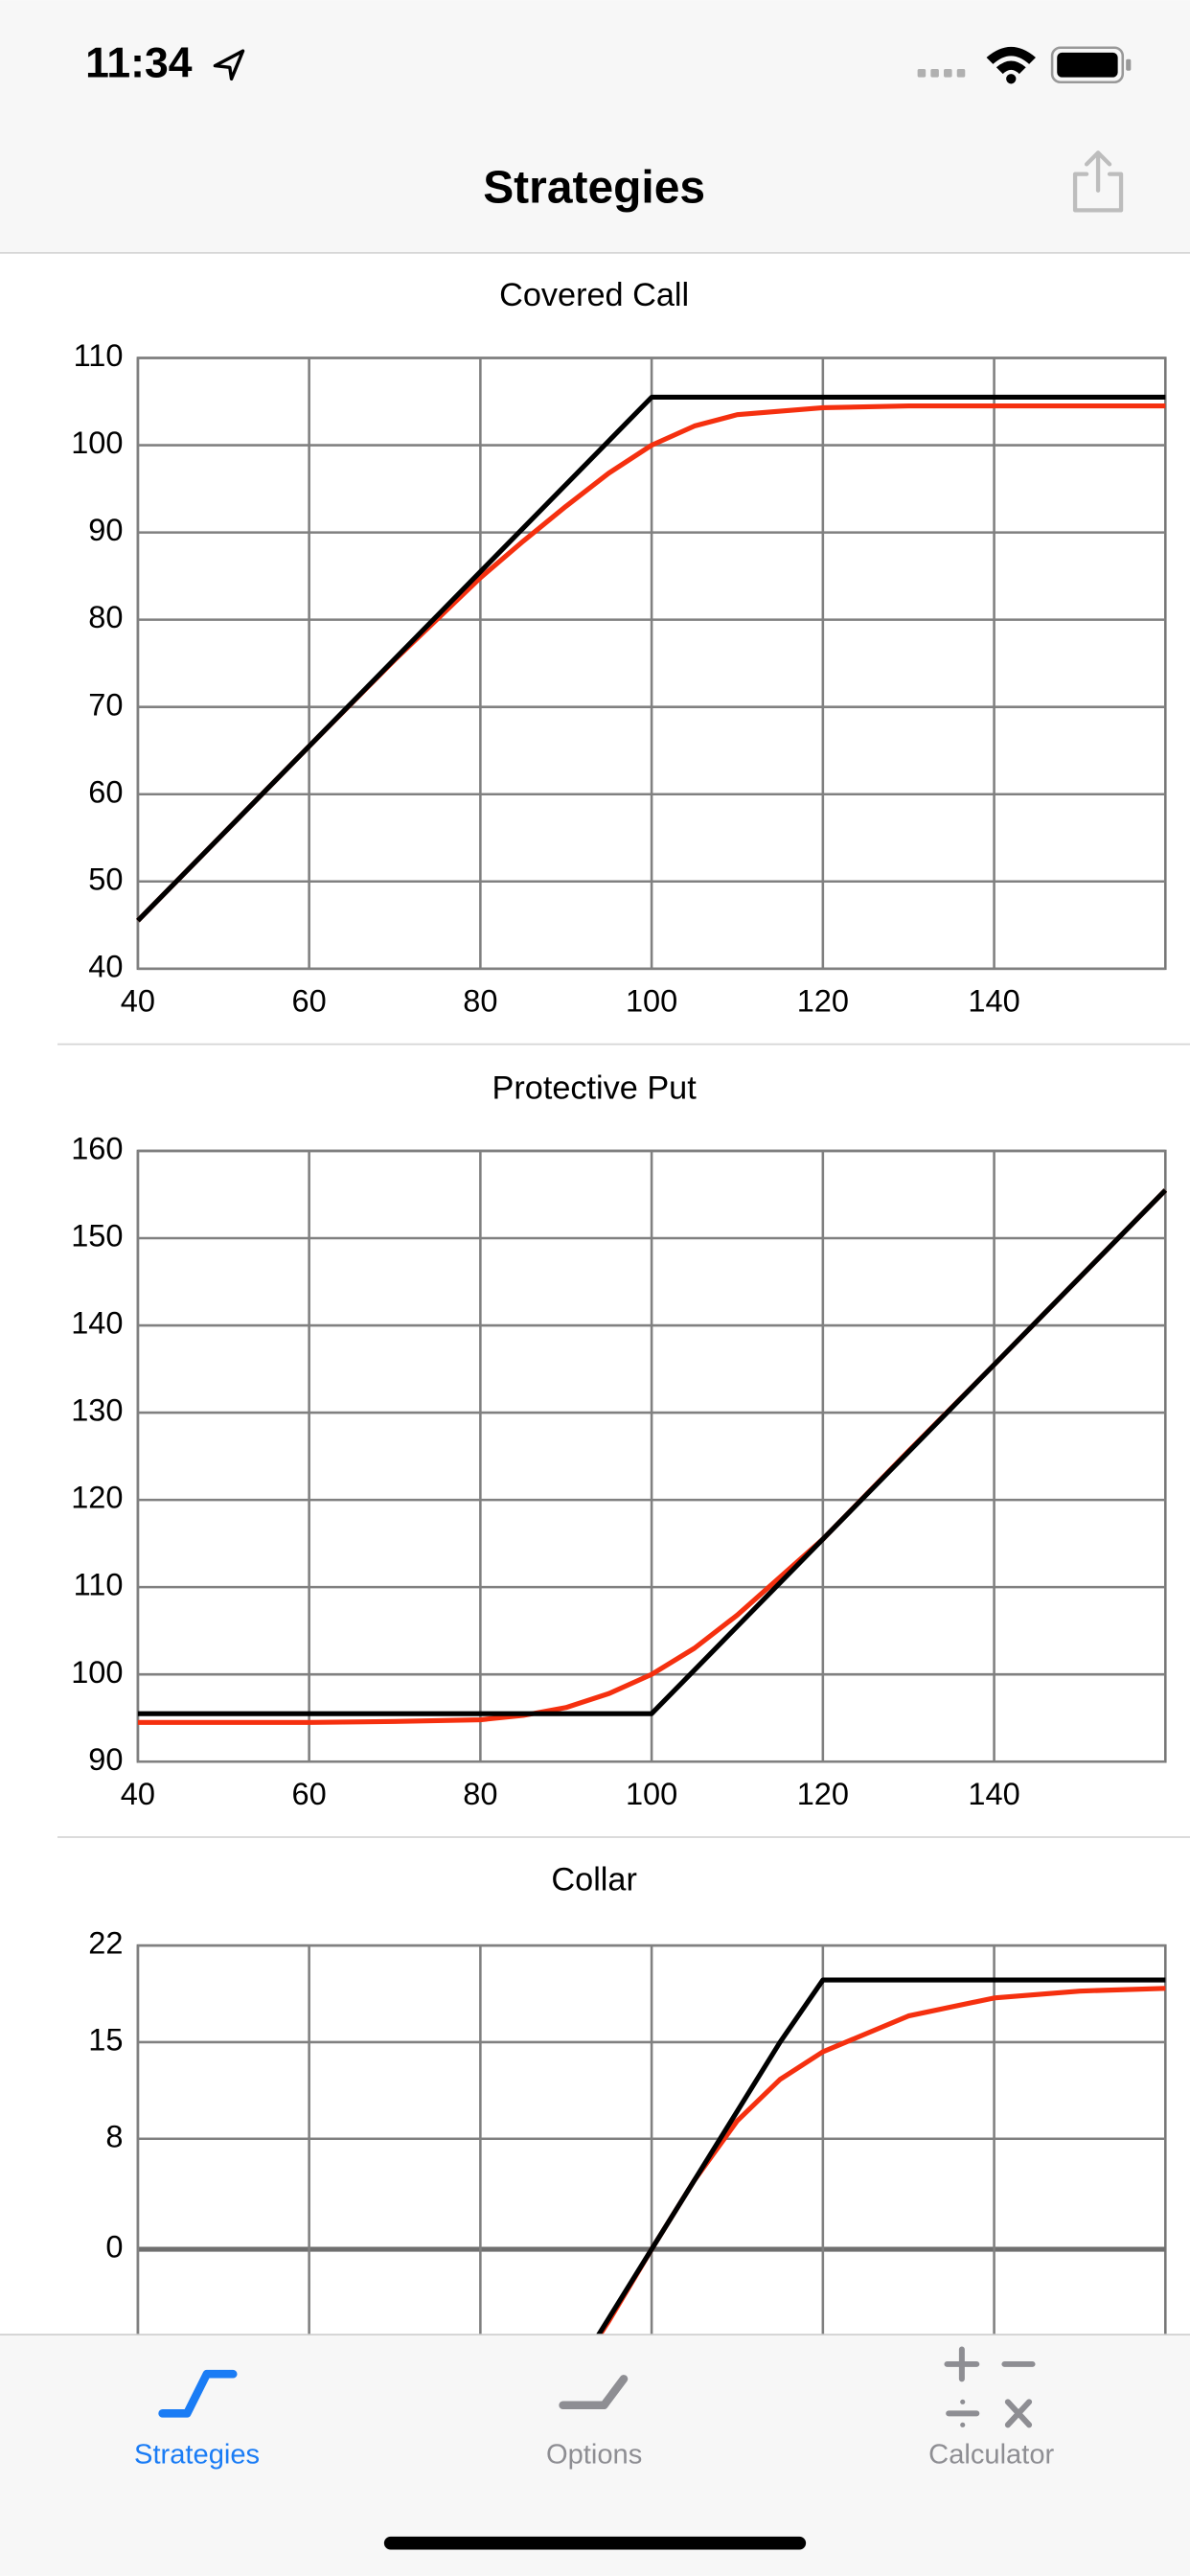 The image size is (1190, 2576). What do you see at coordinates (1011, 65) in the screenshot?
I see `wifi-icon` at bounding box center [1011, 65].